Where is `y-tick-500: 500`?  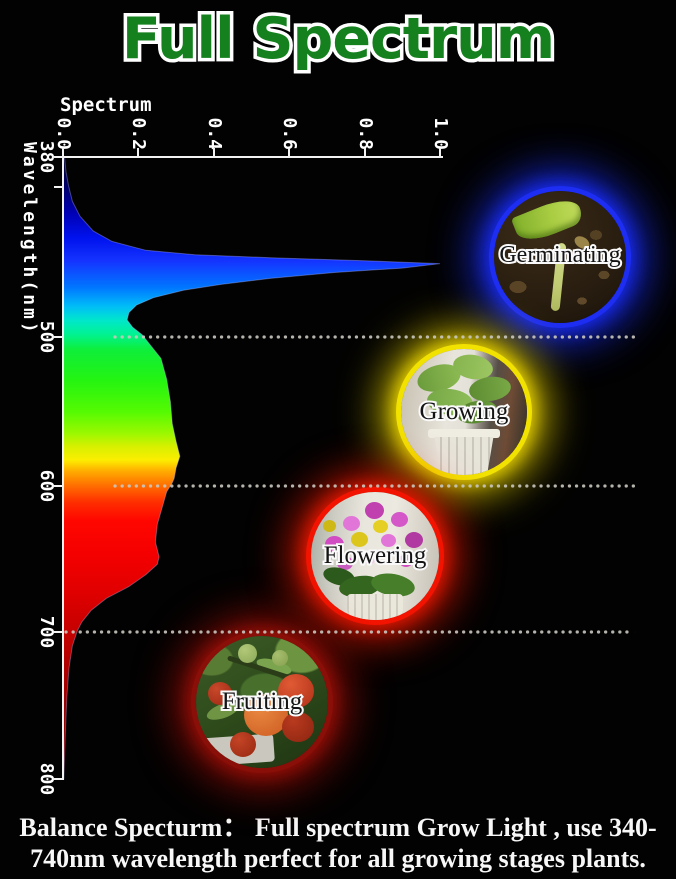 y-tick-500: 500 is located at coordinates (46, 337).